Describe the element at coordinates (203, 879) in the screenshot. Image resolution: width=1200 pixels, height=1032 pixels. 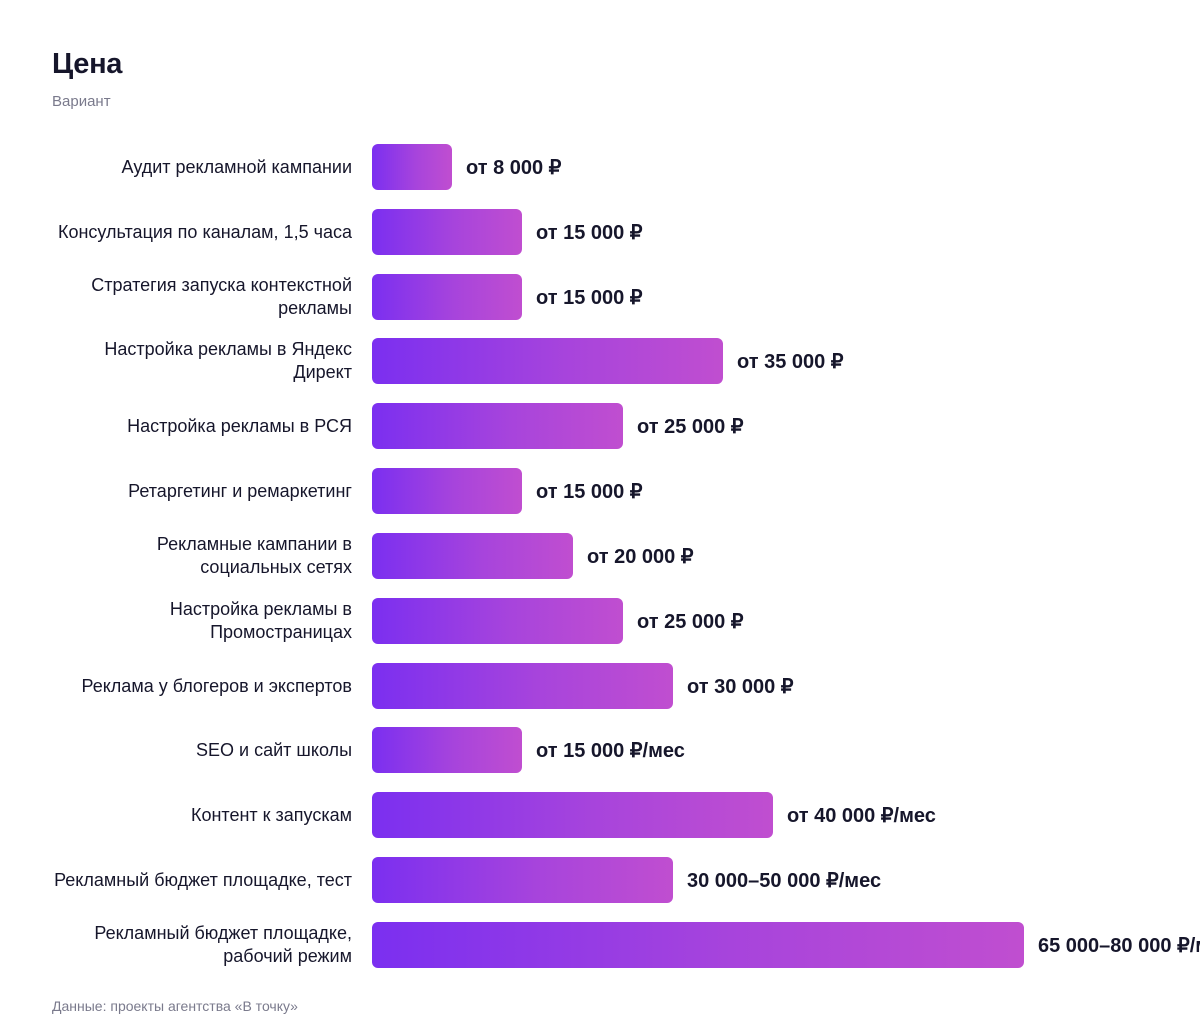
I see `category-label: Рекламный бюджет площадке, тест` at that location.